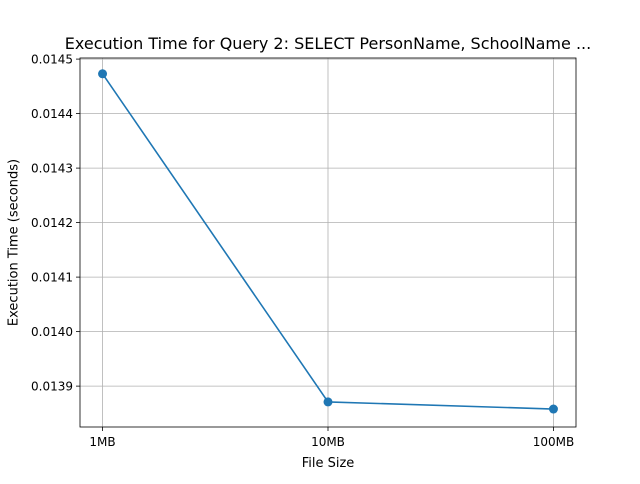 Image resolution: width=640 pixels, height=484 pixels. Describe the element at coordinates (52, 386) in the screenshot. I see `y-tick-label: 0.0139` at that location.